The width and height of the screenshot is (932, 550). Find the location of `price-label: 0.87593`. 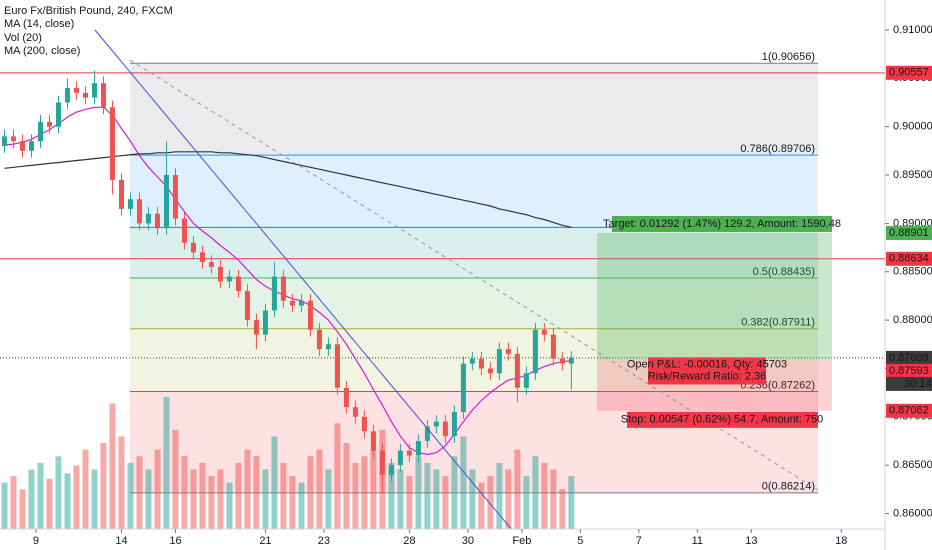

price-label: 0.87593 is located at coordinates (909, 371).